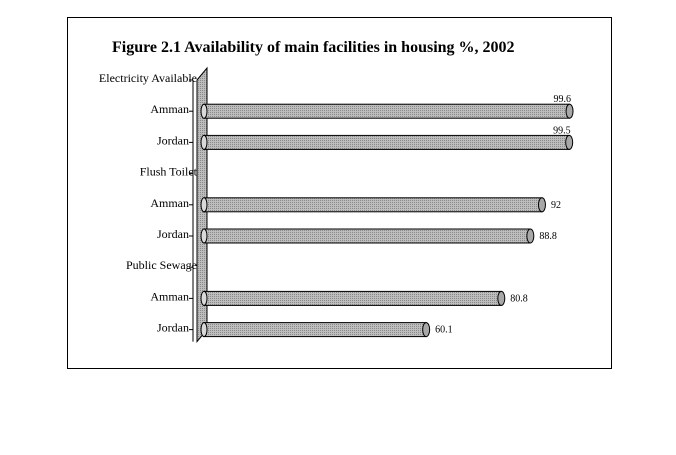 This screenshot has height=455, width=676. I want to click on bar-row: Jordan 88.8, so click(357, 235).